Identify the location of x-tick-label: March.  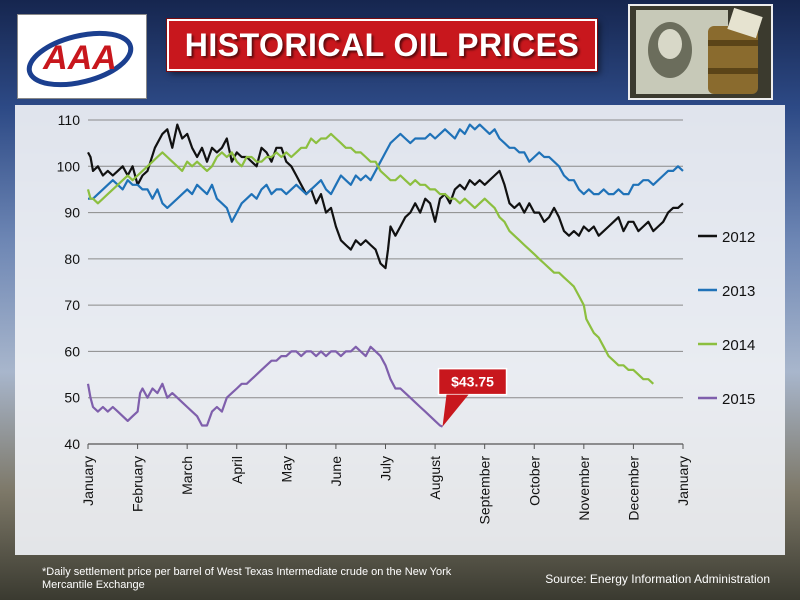
(187, 475).